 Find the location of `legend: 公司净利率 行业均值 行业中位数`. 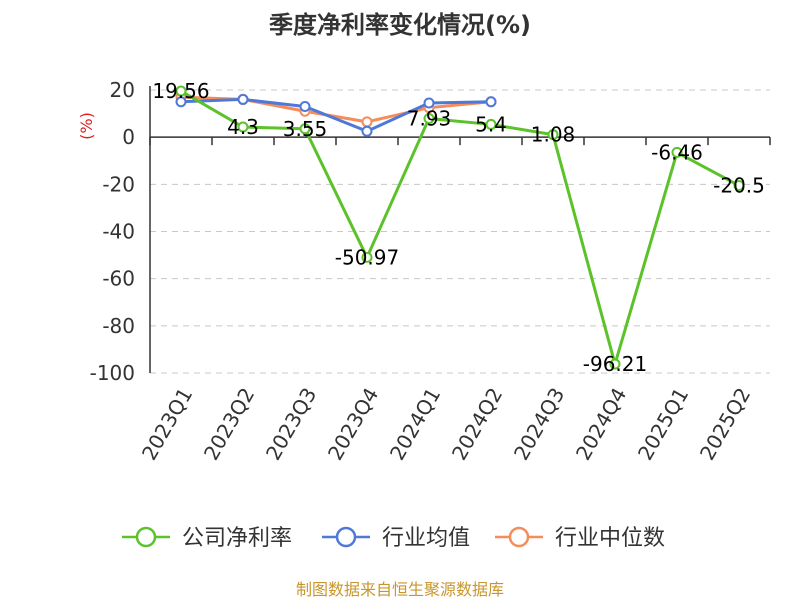

legend: 公司净利率 行业均值 行业中位数 is located at coordinates (393, 538).